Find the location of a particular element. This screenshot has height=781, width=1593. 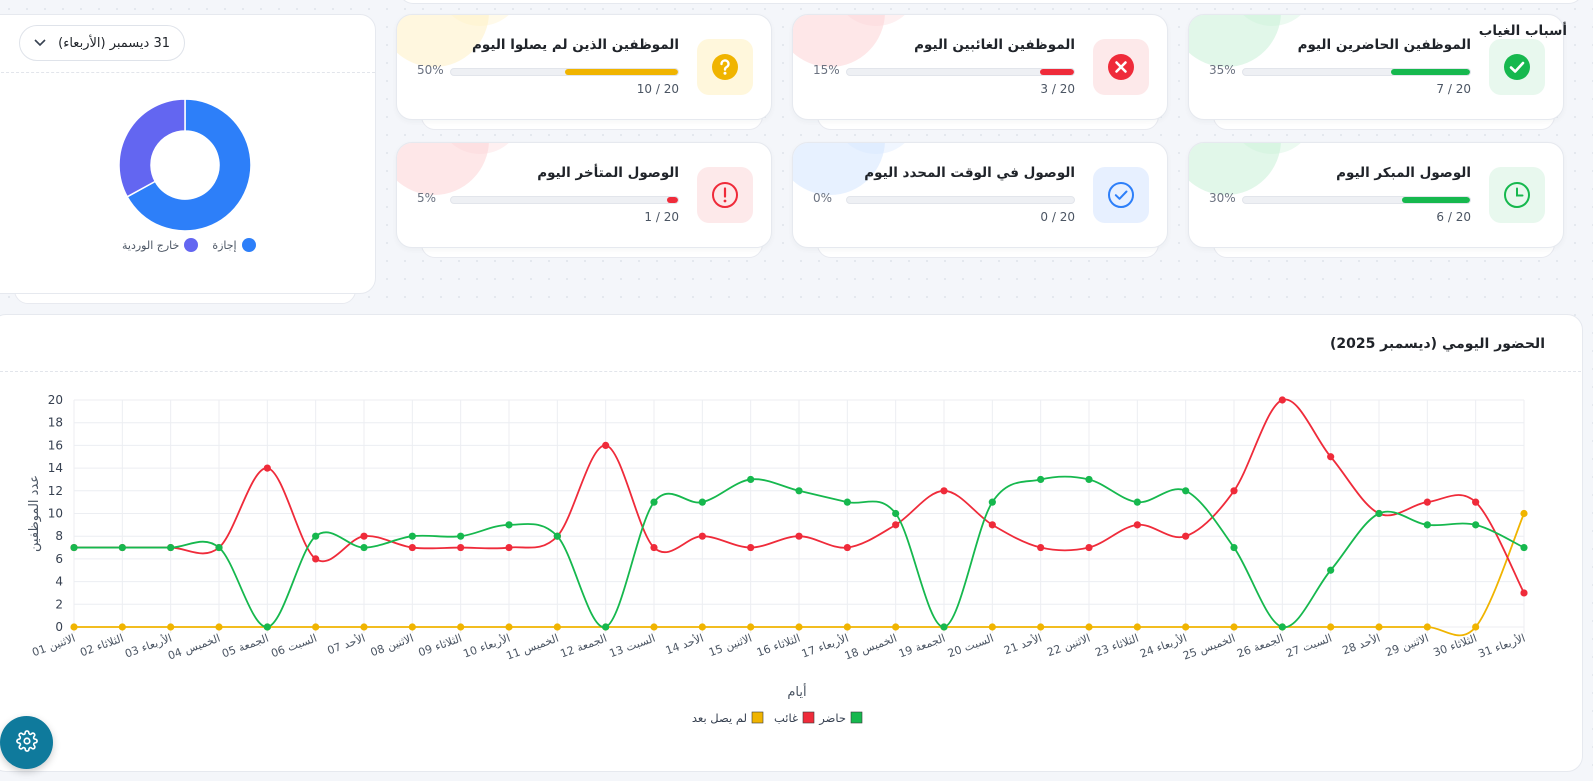

check-icon is located at coordinates (1517, 67).